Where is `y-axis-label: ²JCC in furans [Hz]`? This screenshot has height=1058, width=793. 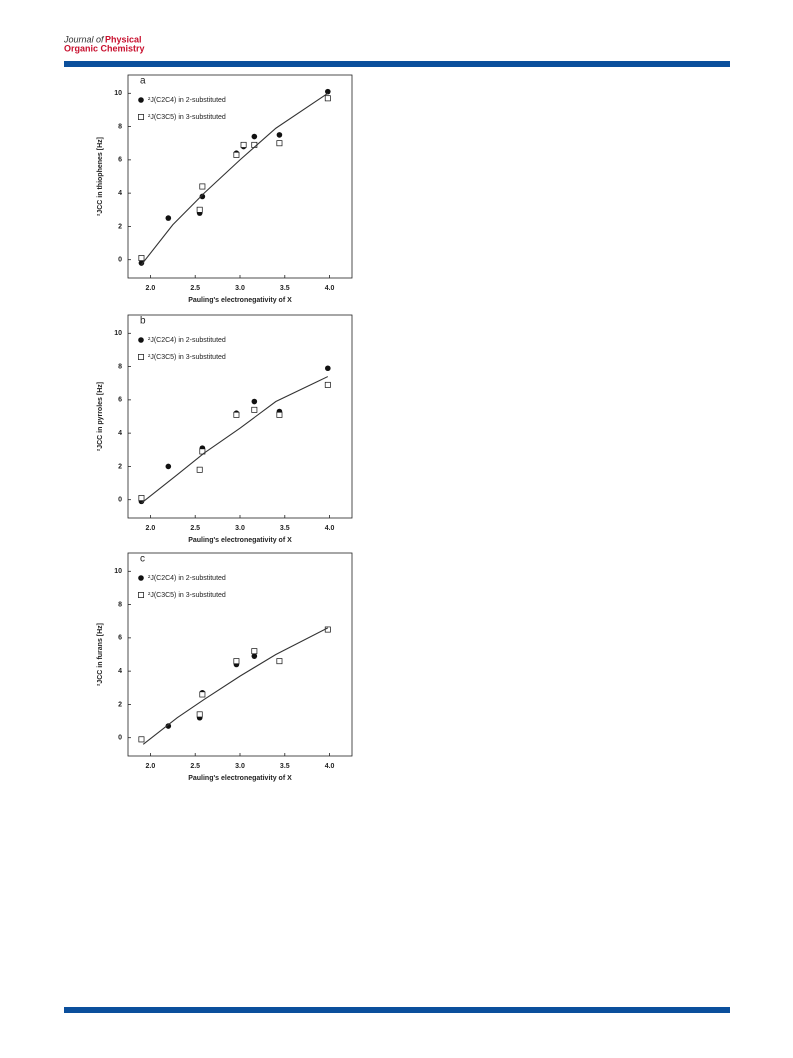
y-axis-label: ²JCC in furans [Hz] is located at coordinates (100, 654).